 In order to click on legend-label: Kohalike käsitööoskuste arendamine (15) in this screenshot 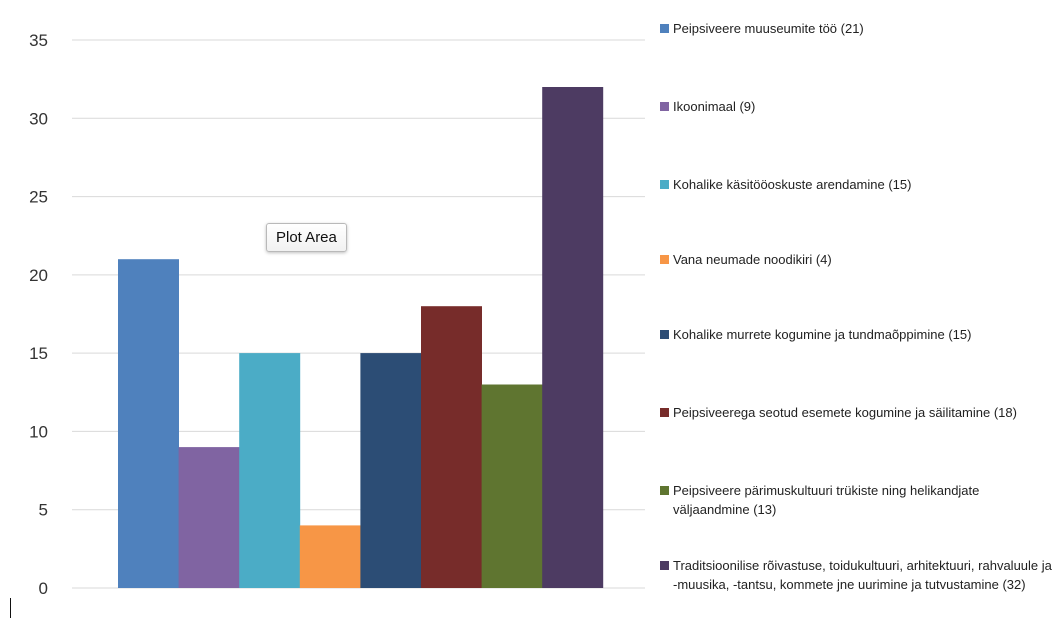, I will do `click(792, 184)`.